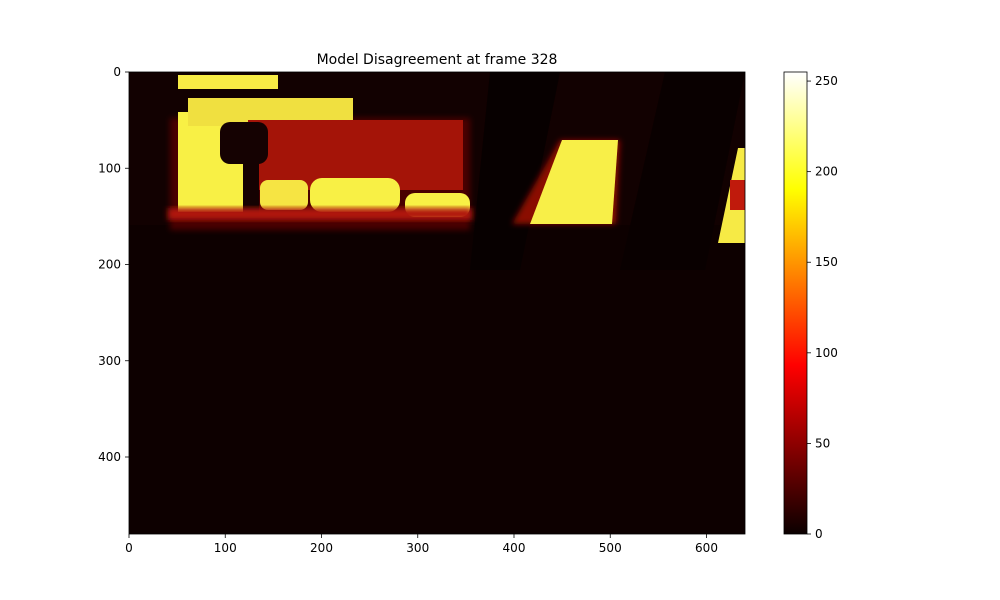  What do you see at coordinates (321, 548) in the screenshot?
I see `x-tick-label: 200` at bounding box center [321, 548].